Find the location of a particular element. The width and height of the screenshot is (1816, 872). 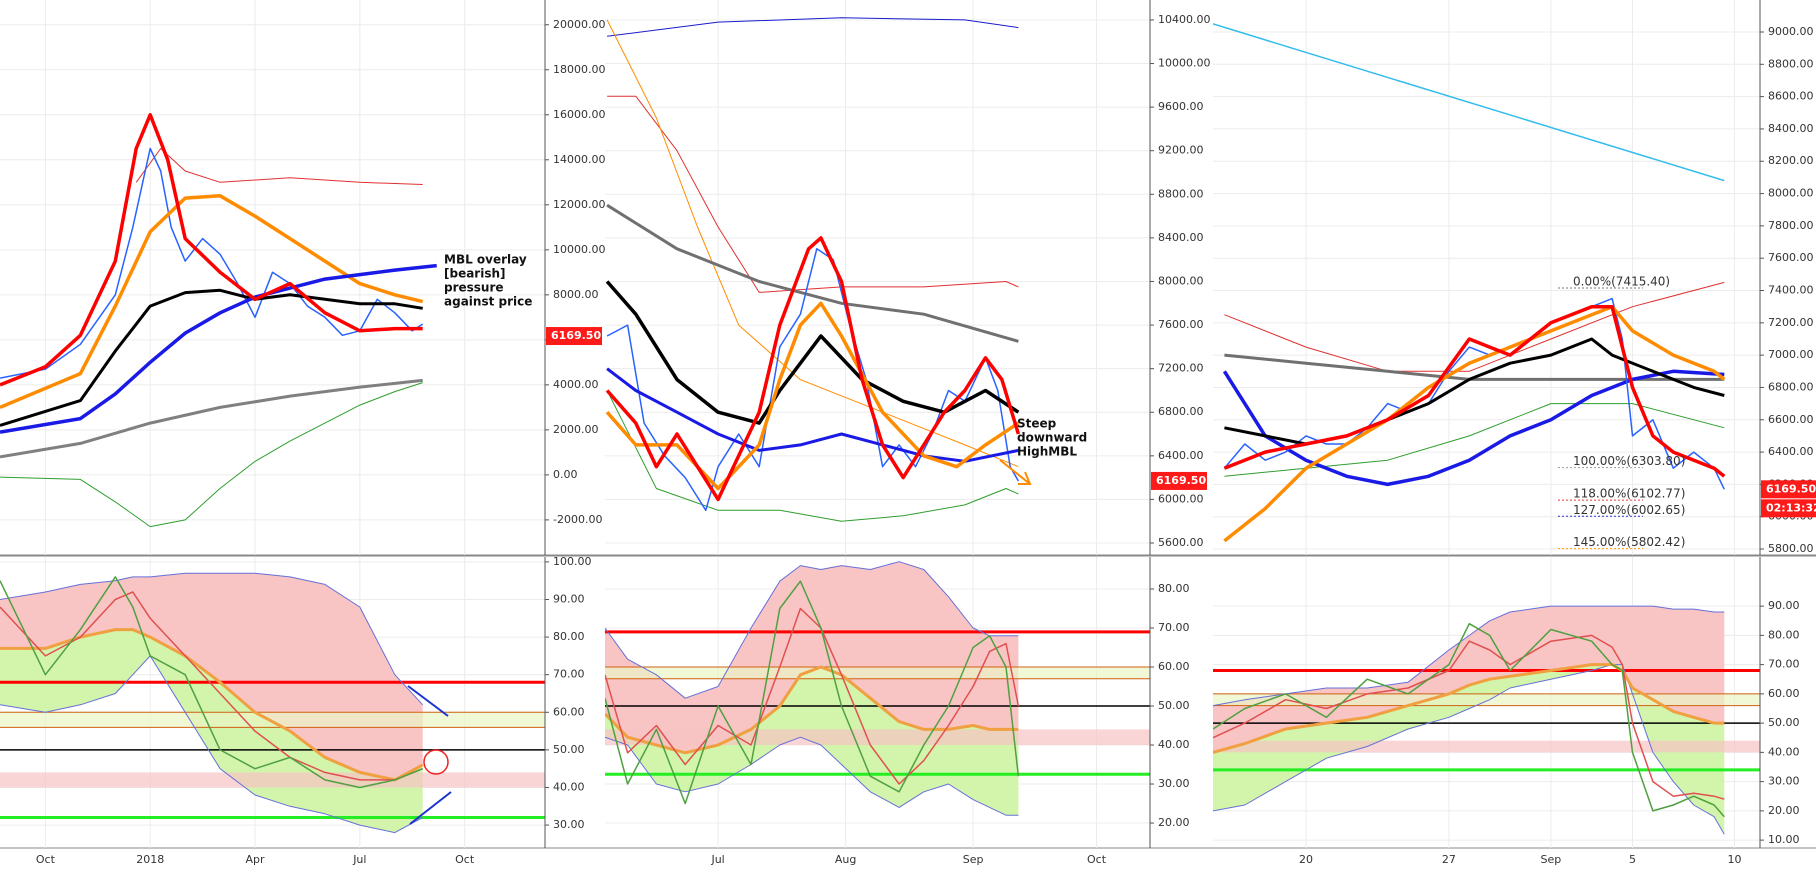

y-tick-label: 9600.00 is located at coordinates (1181, 106).